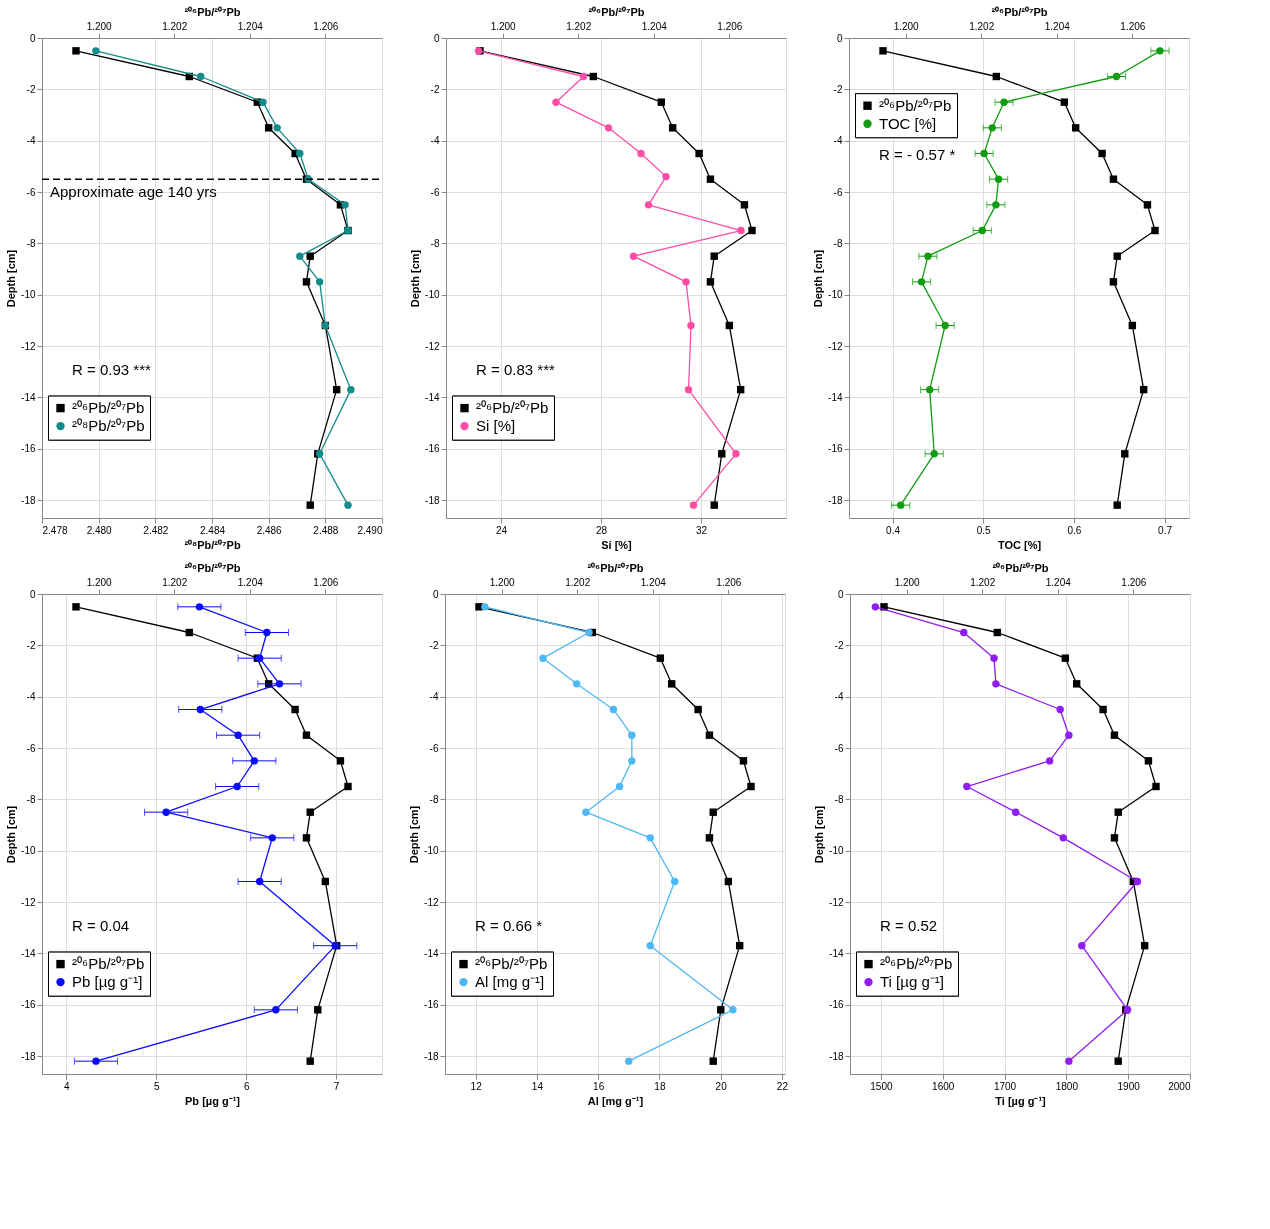 The image size is (1270, 1229). I want to click on annotation: R = 0.83 ***, so click(515, 369).